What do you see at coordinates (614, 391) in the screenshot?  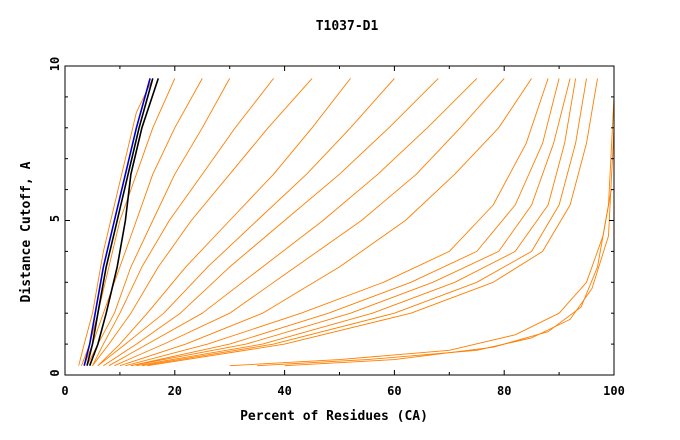 I see `x-tick-label: 100` at bounding box center [614, 391].